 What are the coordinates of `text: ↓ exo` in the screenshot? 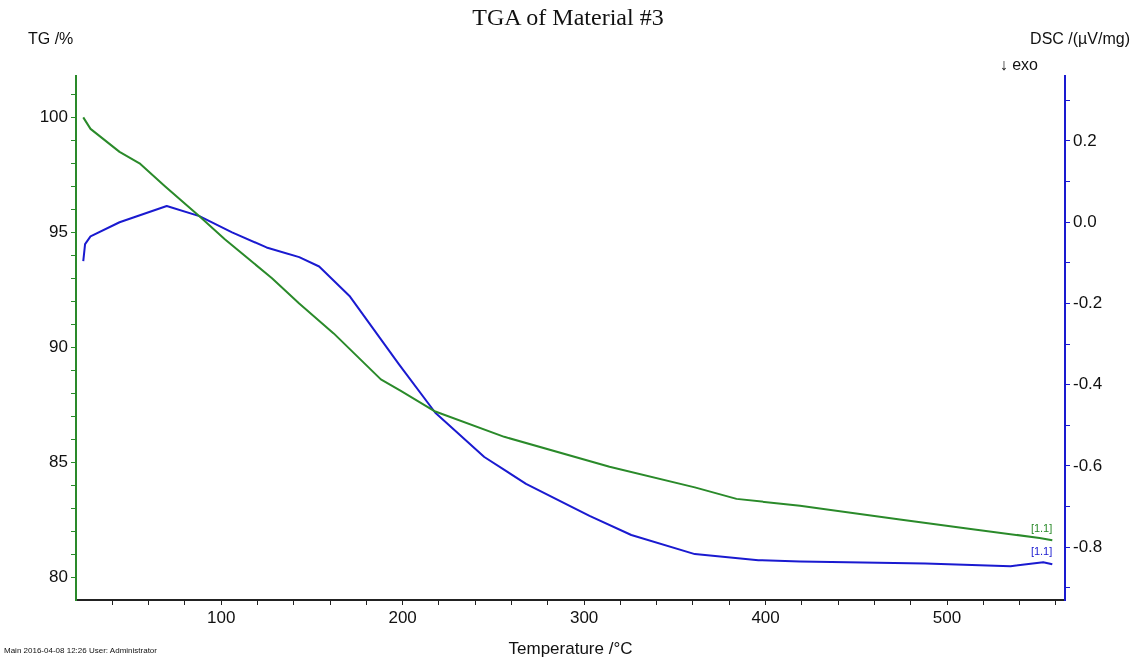 It's located at (1018, 65).